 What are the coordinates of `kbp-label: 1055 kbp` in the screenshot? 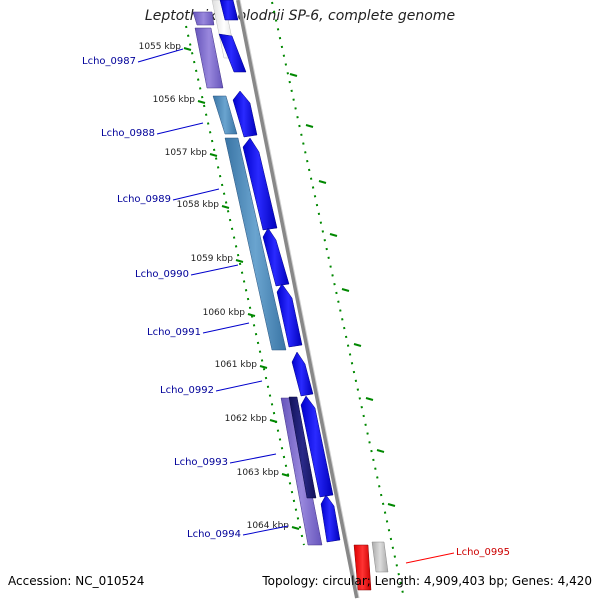 It's located at (160, 47).